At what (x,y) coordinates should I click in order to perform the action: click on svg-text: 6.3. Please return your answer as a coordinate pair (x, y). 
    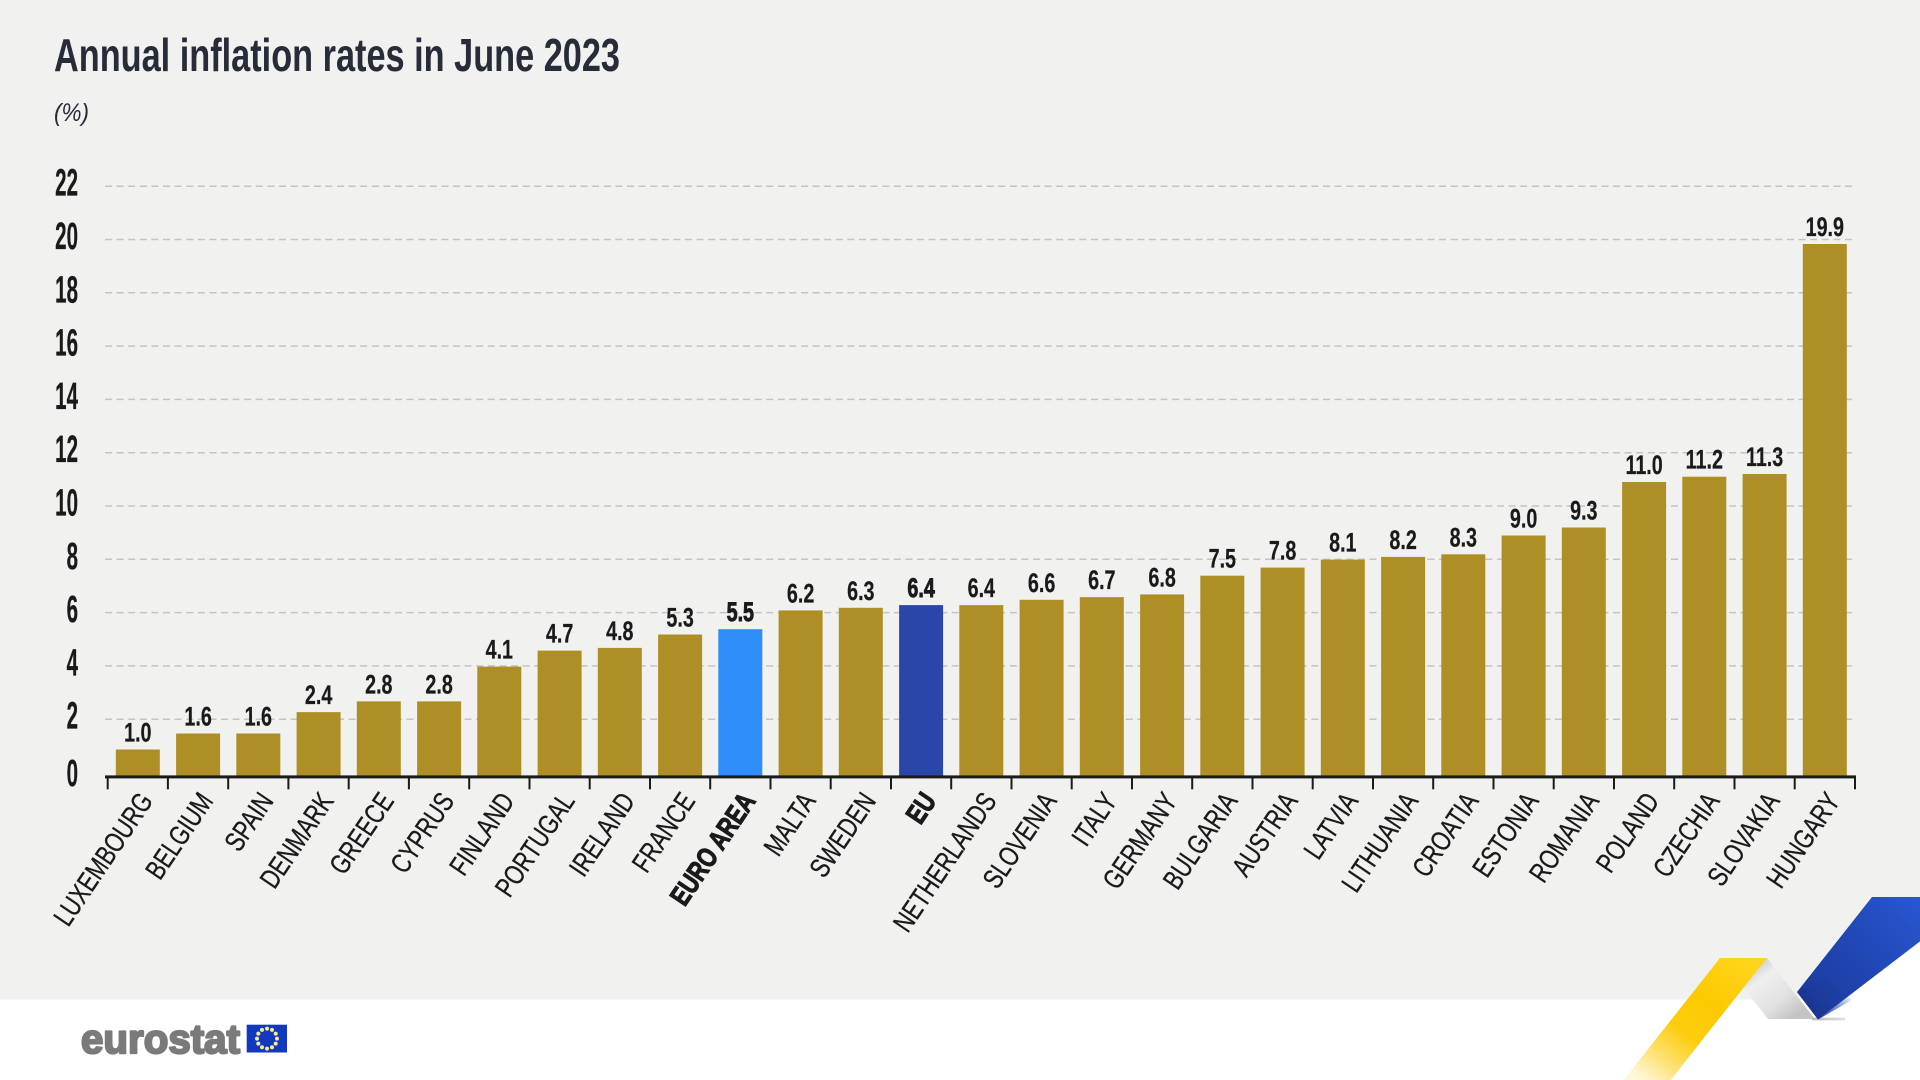
    Looking at the image, I should click on (860, 592).